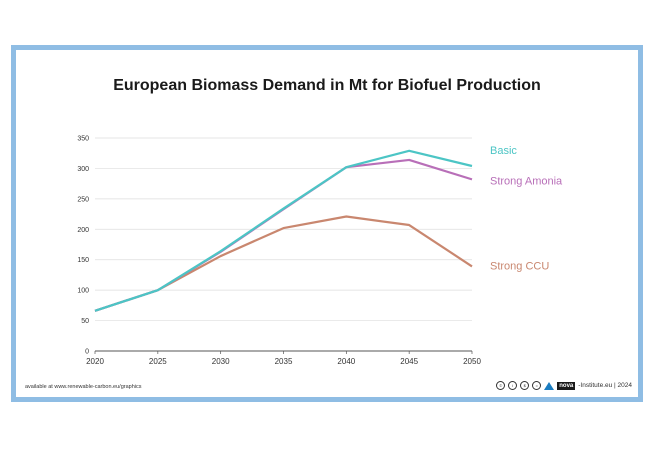  What do you see at coordinates (83, 246) in the screenshot?
I see `y-axis-ticks: 0 50 100 150 200 250 300 350` at bounding box center [83, 246].